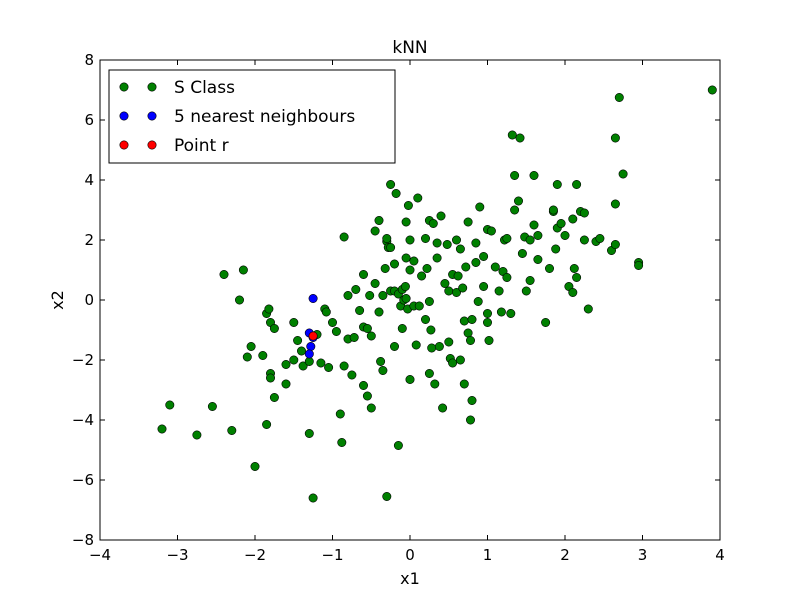 The width and height of the screenshot is (800, 600). What do you see at coordinates (89, 300) in the screenshot?
I see `y-tick-label-4: 0` at bounding box center [89, 300].